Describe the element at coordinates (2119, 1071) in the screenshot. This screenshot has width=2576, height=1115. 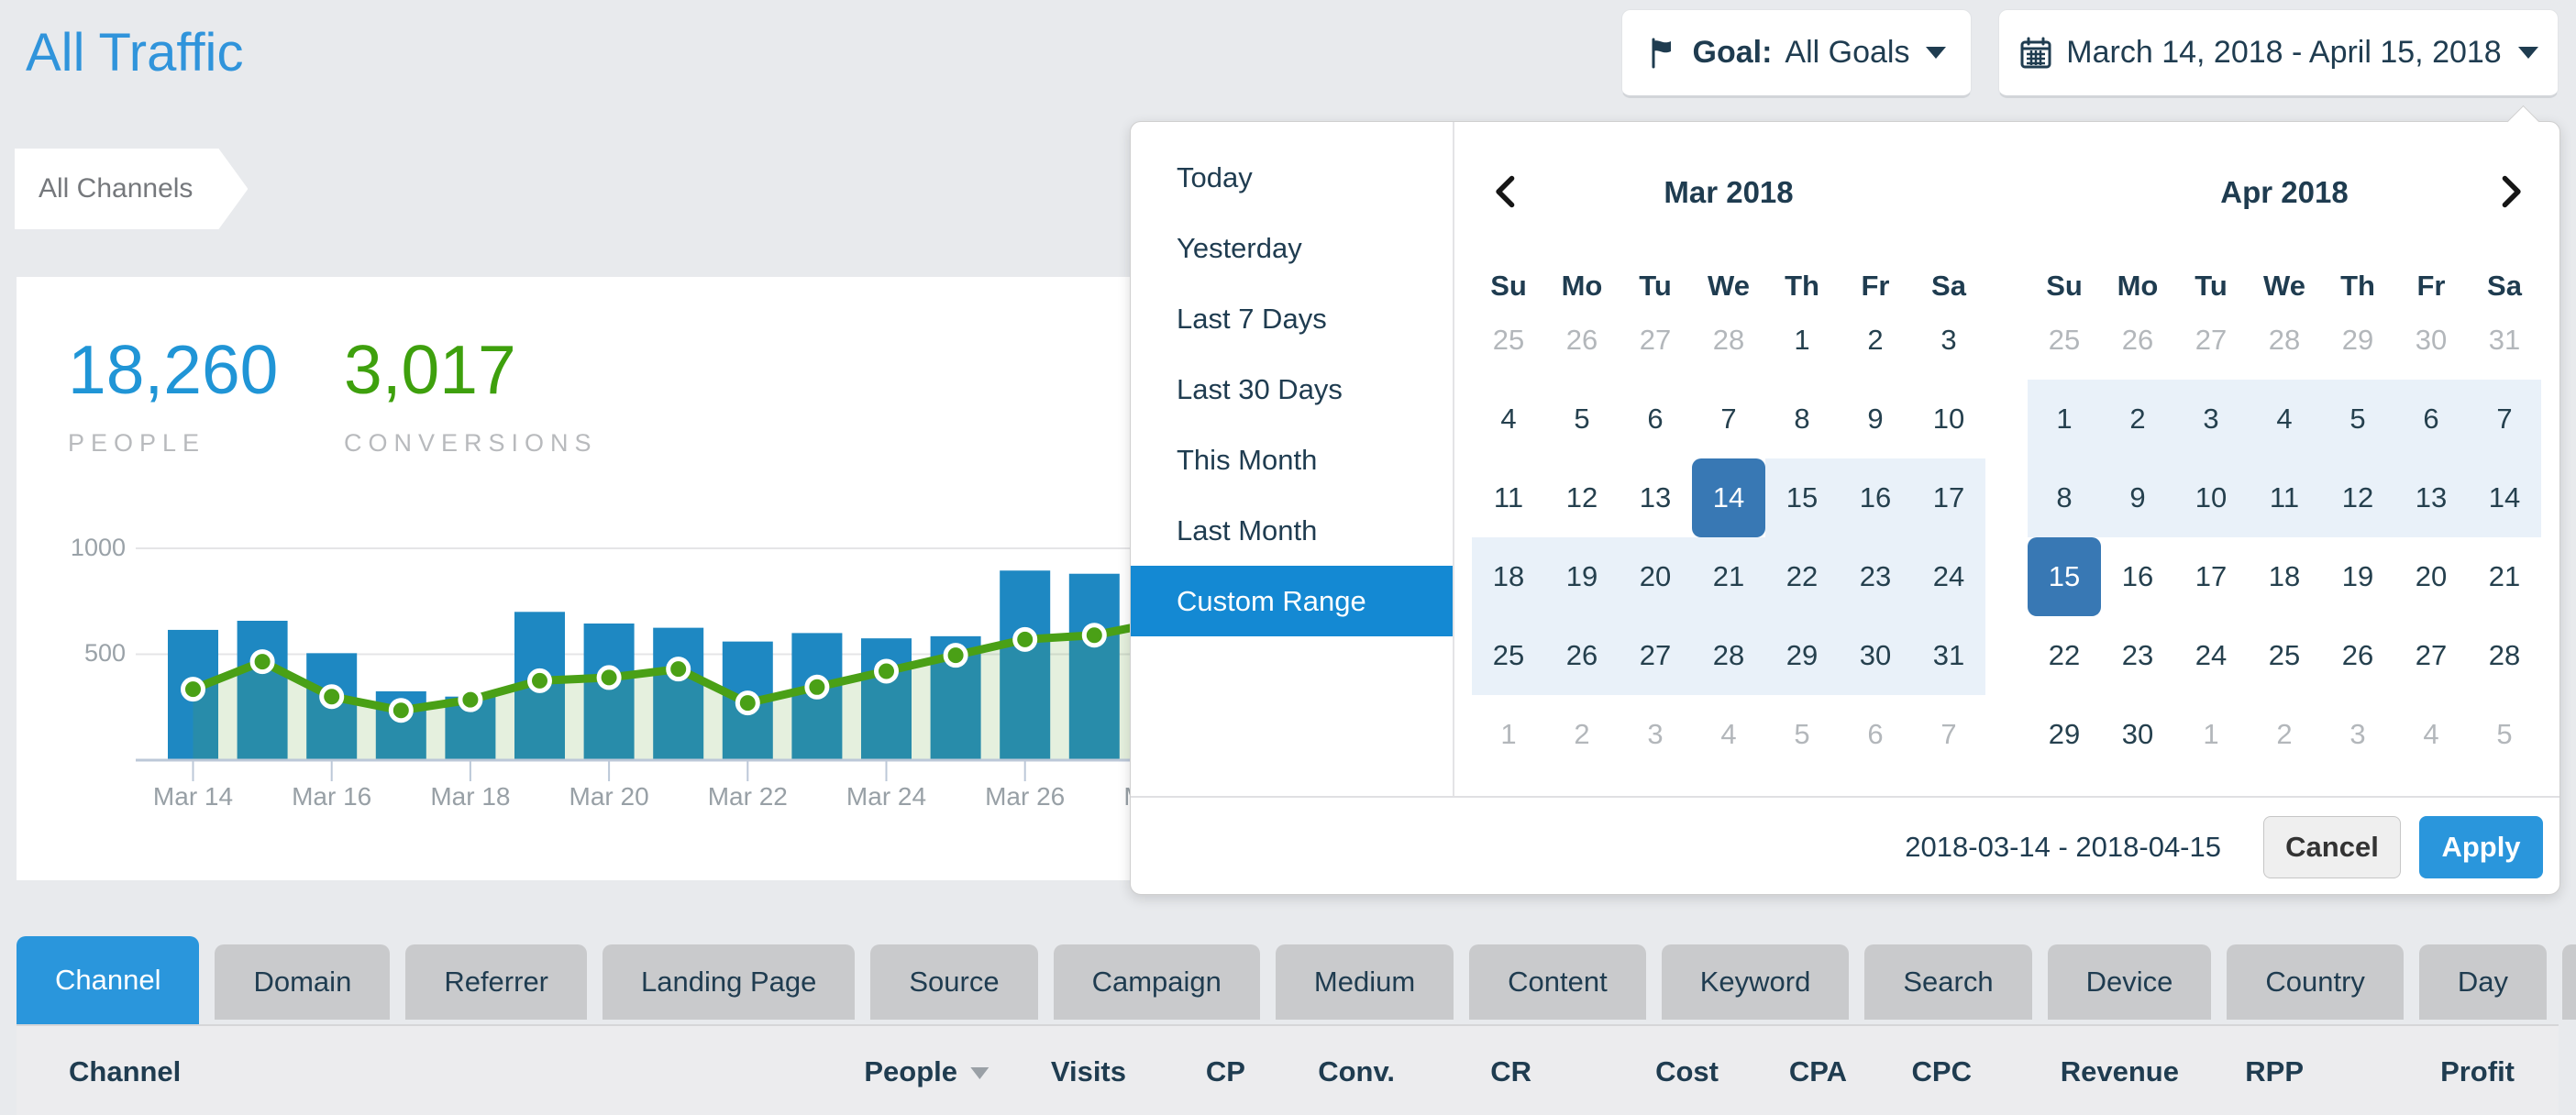
I see `column-header-revenue: Revenue` at that location.